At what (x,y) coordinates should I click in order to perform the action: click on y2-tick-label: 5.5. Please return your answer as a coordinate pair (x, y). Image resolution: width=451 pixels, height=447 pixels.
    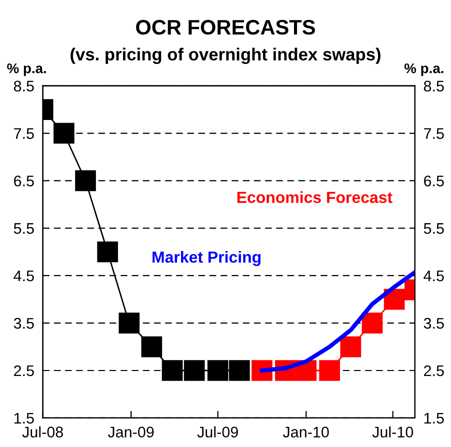
    Looking at the image, I should click on (434, 228).